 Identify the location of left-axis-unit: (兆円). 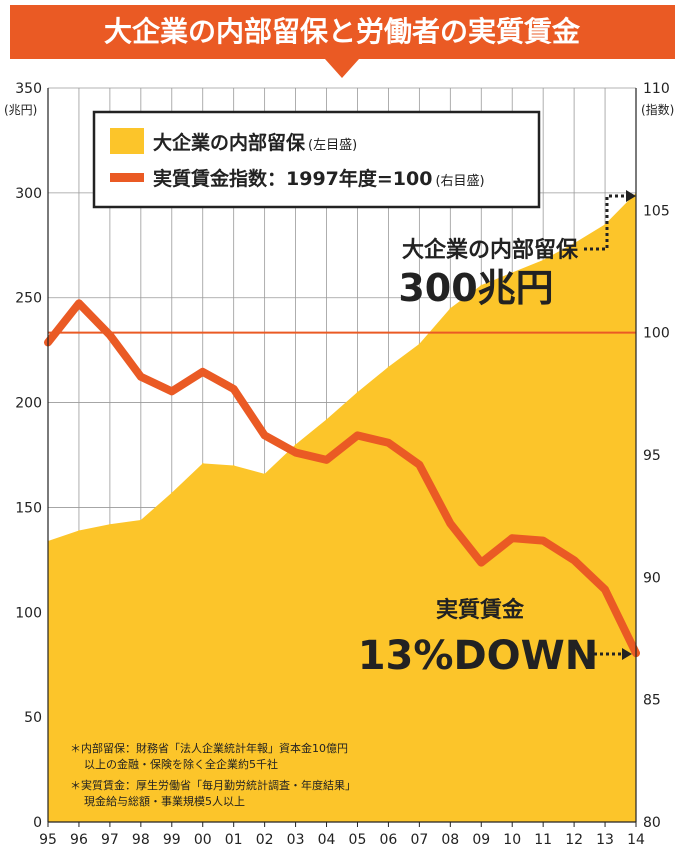
(20, 110).